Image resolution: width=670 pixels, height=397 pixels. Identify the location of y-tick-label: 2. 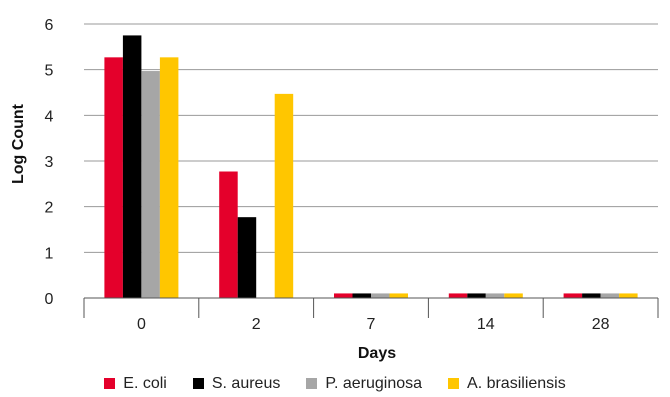
(49, 208).